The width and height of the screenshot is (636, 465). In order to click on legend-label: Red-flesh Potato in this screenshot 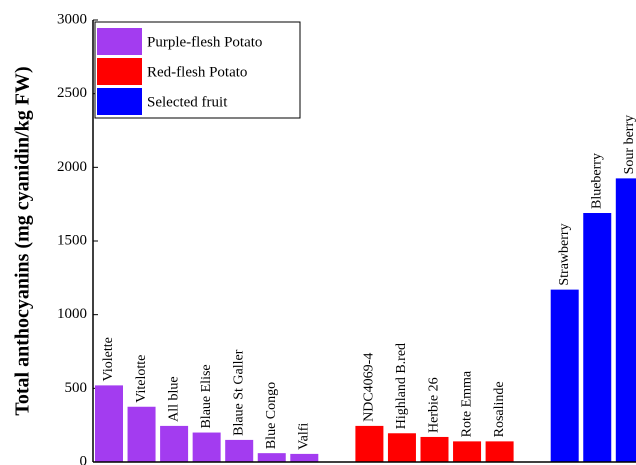, I will do `click(197, 72)`.